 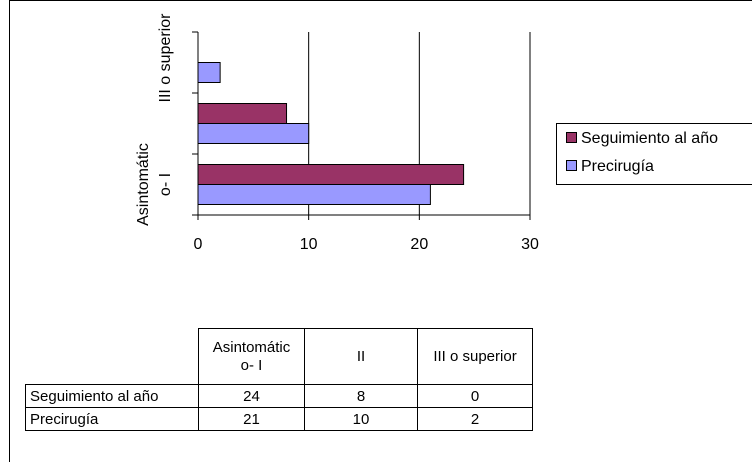 What do you see at coordinates (165, 58) in the screenshot?
I see `y-category-label: III o superior` at bounding box center [165, 58].